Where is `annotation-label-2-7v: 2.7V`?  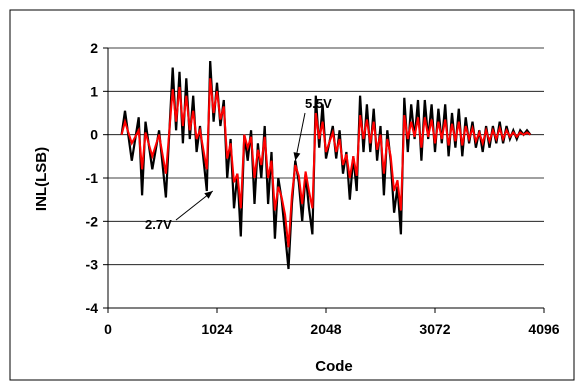
annotation-label-2-7v: 2.7V is located at coordinates (158, 224).